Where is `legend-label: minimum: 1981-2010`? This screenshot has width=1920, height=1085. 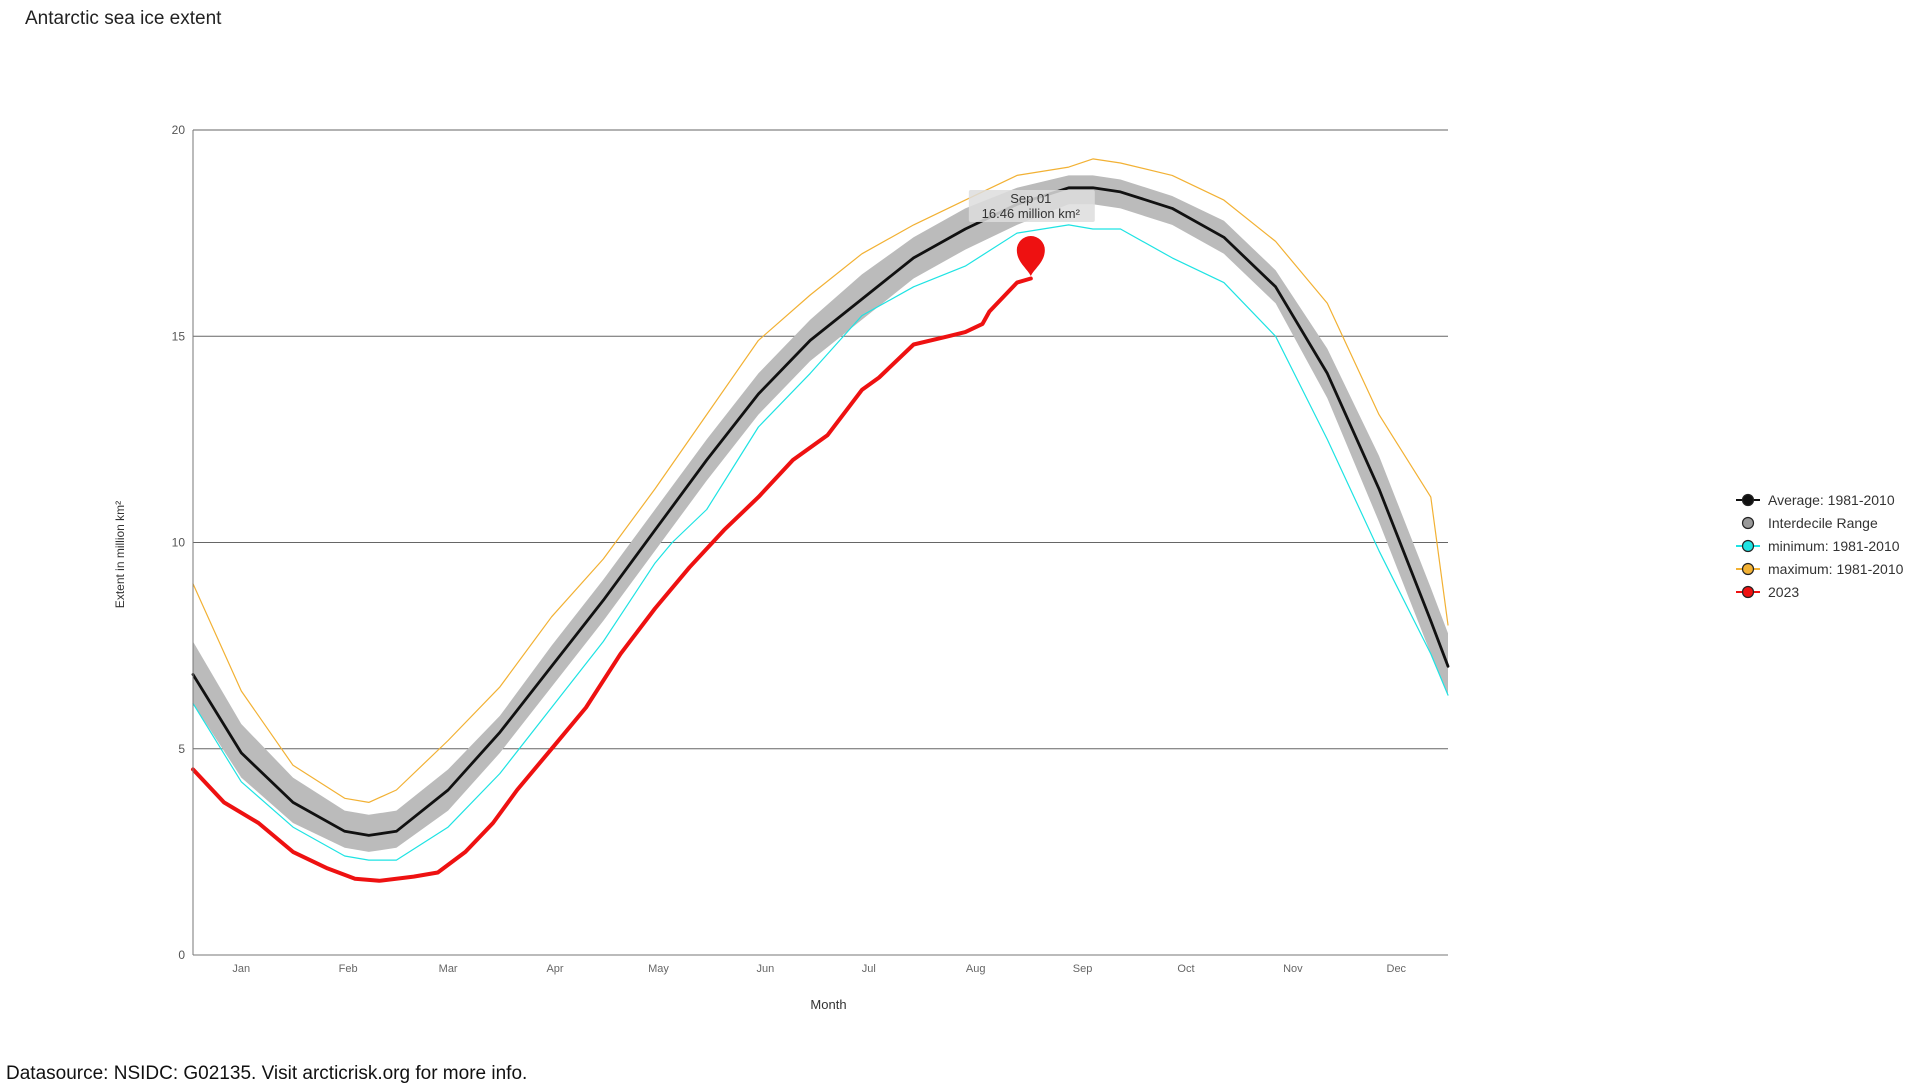
legend-label: minimum: 1981-2010 is located at coordinates (1834, 545).